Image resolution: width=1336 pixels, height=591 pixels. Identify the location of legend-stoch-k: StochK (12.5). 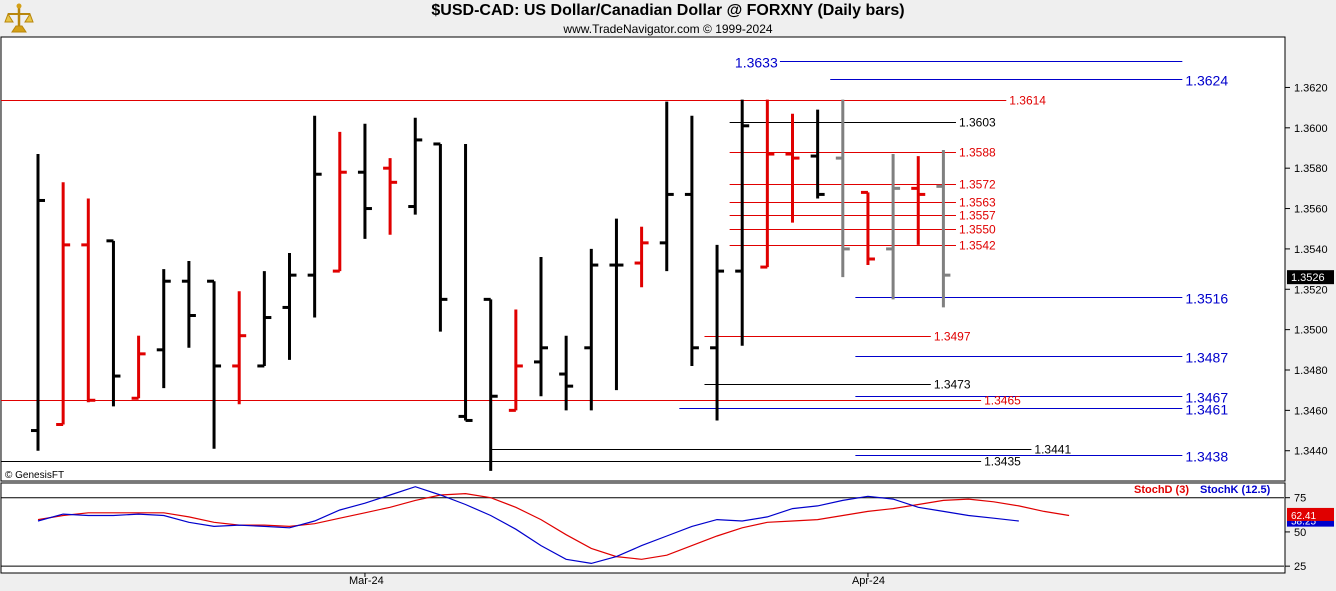
(1235, 490).